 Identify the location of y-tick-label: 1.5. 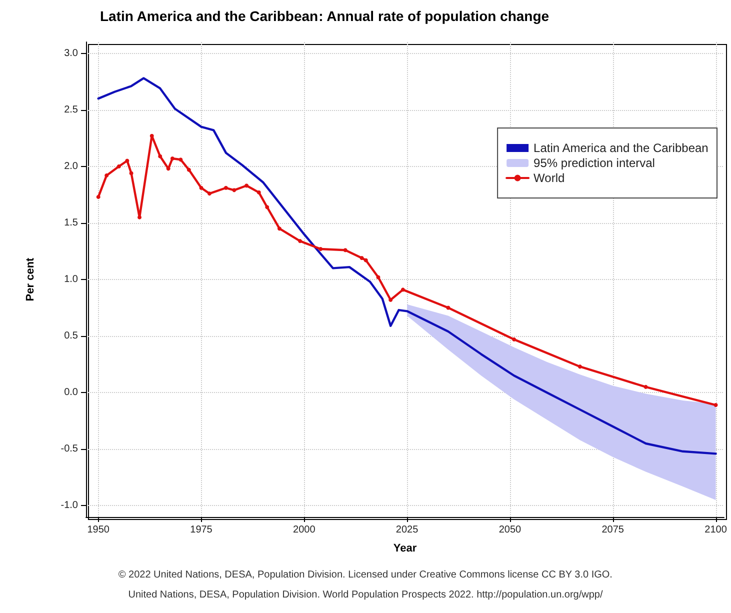
(71, 222).